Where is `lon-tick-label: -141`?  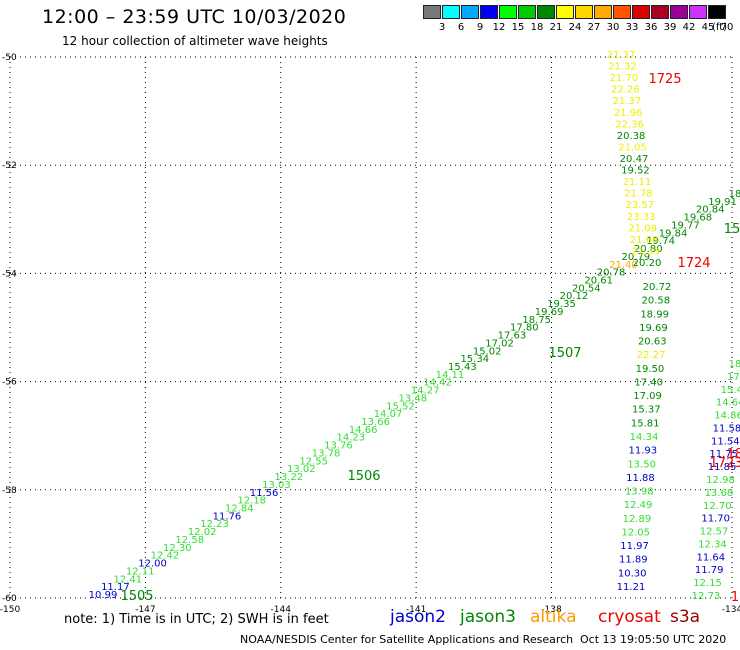
lon-tick-label: -141 is located at coordinates (416, 610).